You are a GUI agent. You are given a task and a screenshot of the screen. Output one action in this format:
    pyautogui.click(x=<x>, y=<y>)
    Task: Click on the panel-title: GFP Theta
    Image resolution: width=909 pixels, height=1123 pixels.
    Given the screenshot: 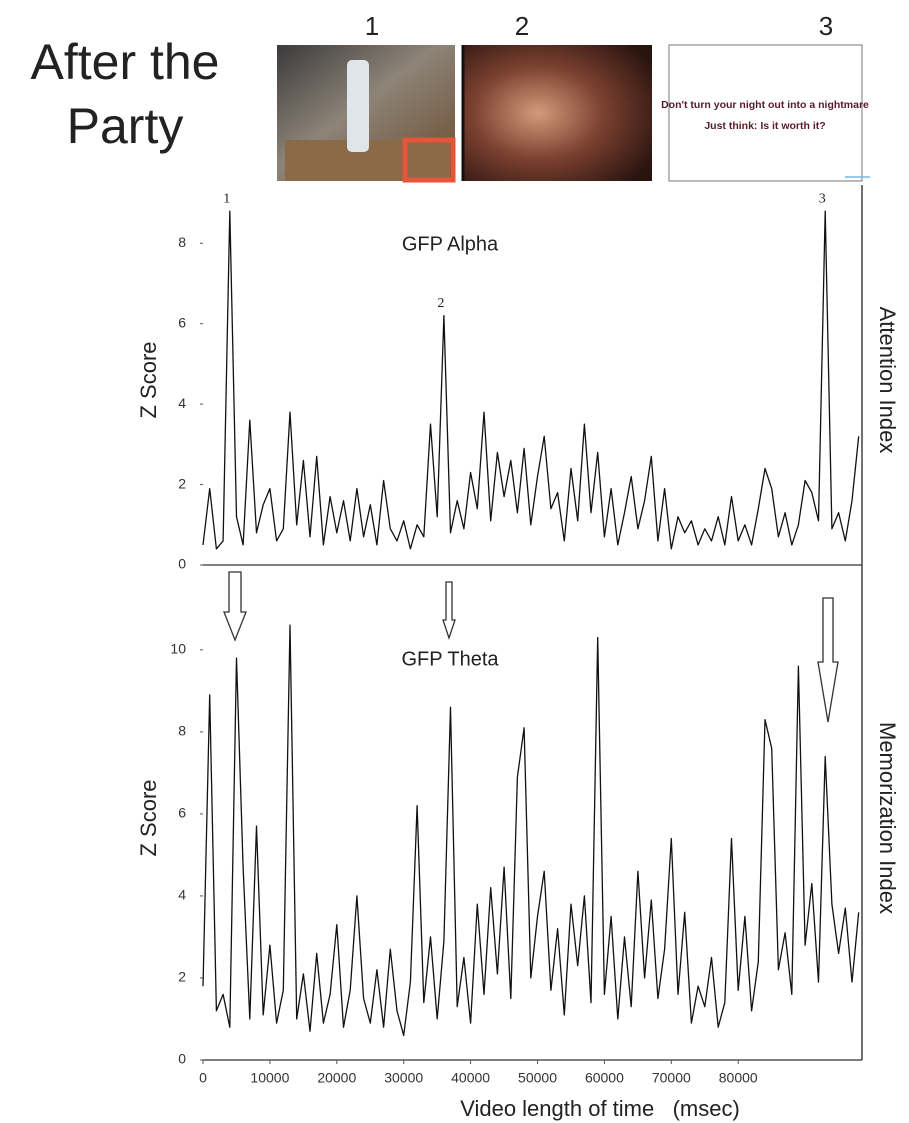 What is the action you would take?
    pyautogui.click(x=450, y=659)
    